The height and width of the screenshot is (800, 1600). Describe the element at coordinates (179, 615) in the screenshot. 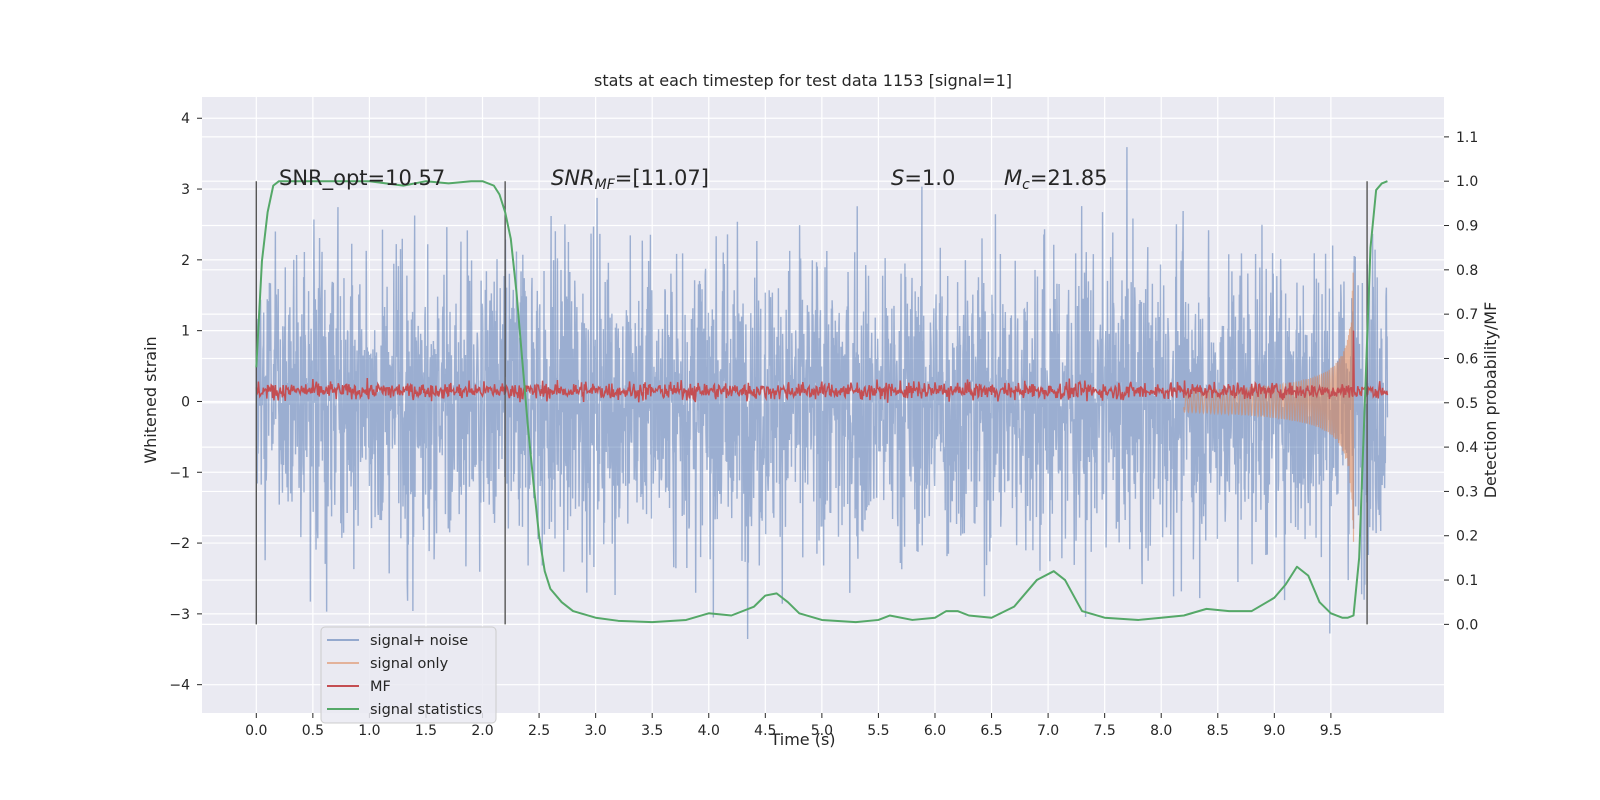

I see `y-left-tick-label-7: −3` at that location.